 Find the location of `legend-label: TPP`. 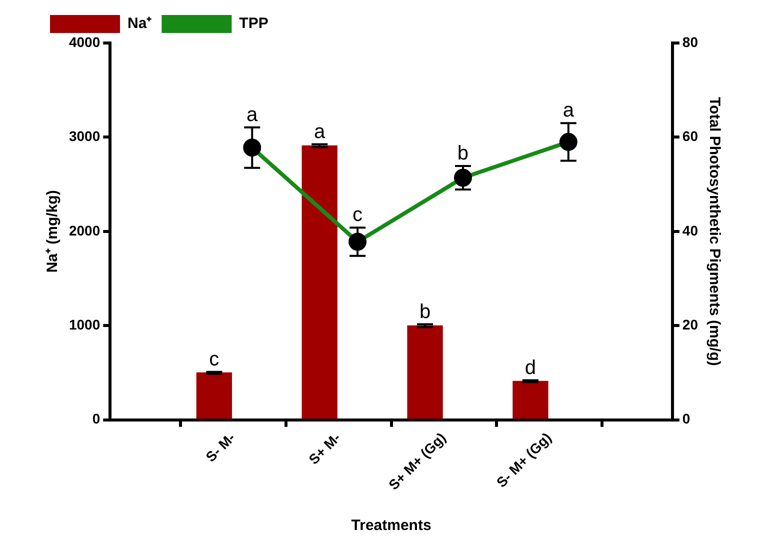

legend-label: TPP is located at coordinates (253, 23).